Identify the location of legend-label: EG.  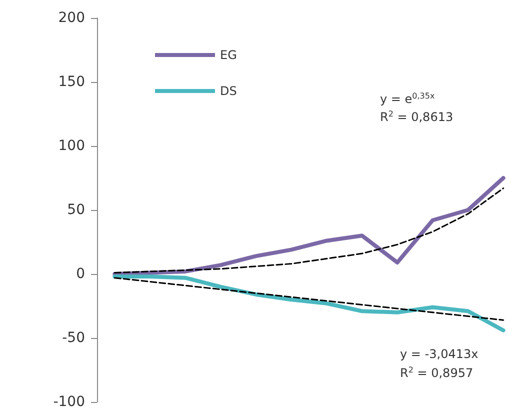
(228, 55).